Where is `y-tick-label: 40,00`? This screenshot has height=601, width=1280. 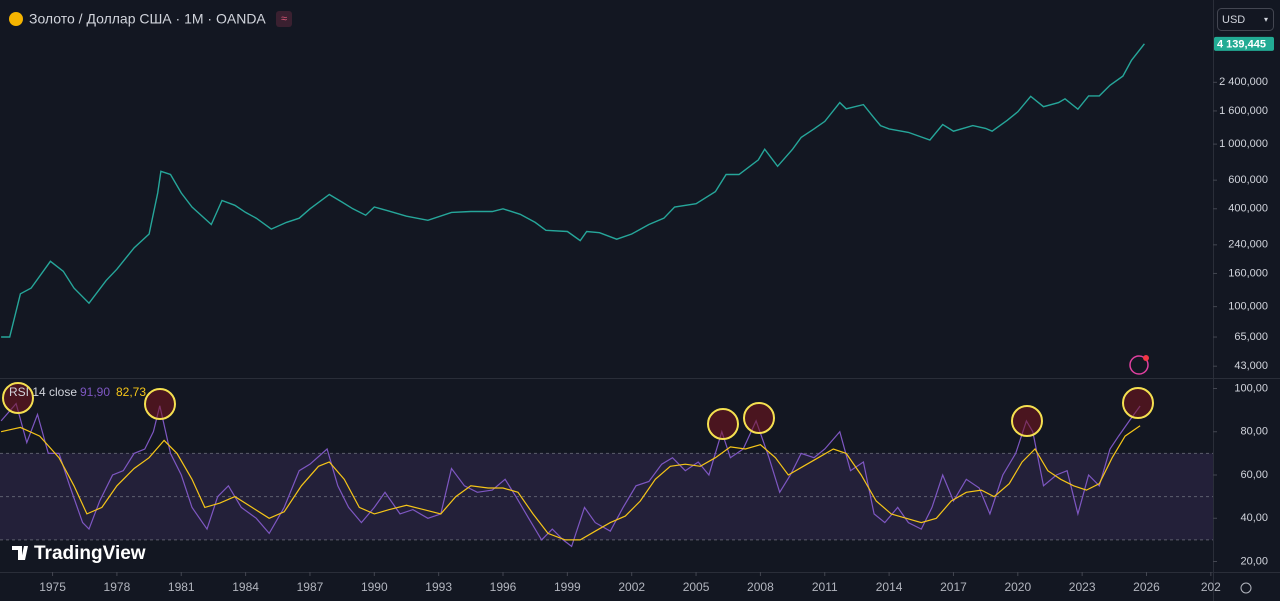
y-tick-label: 40,00 is located at coordinates (1254, 518).